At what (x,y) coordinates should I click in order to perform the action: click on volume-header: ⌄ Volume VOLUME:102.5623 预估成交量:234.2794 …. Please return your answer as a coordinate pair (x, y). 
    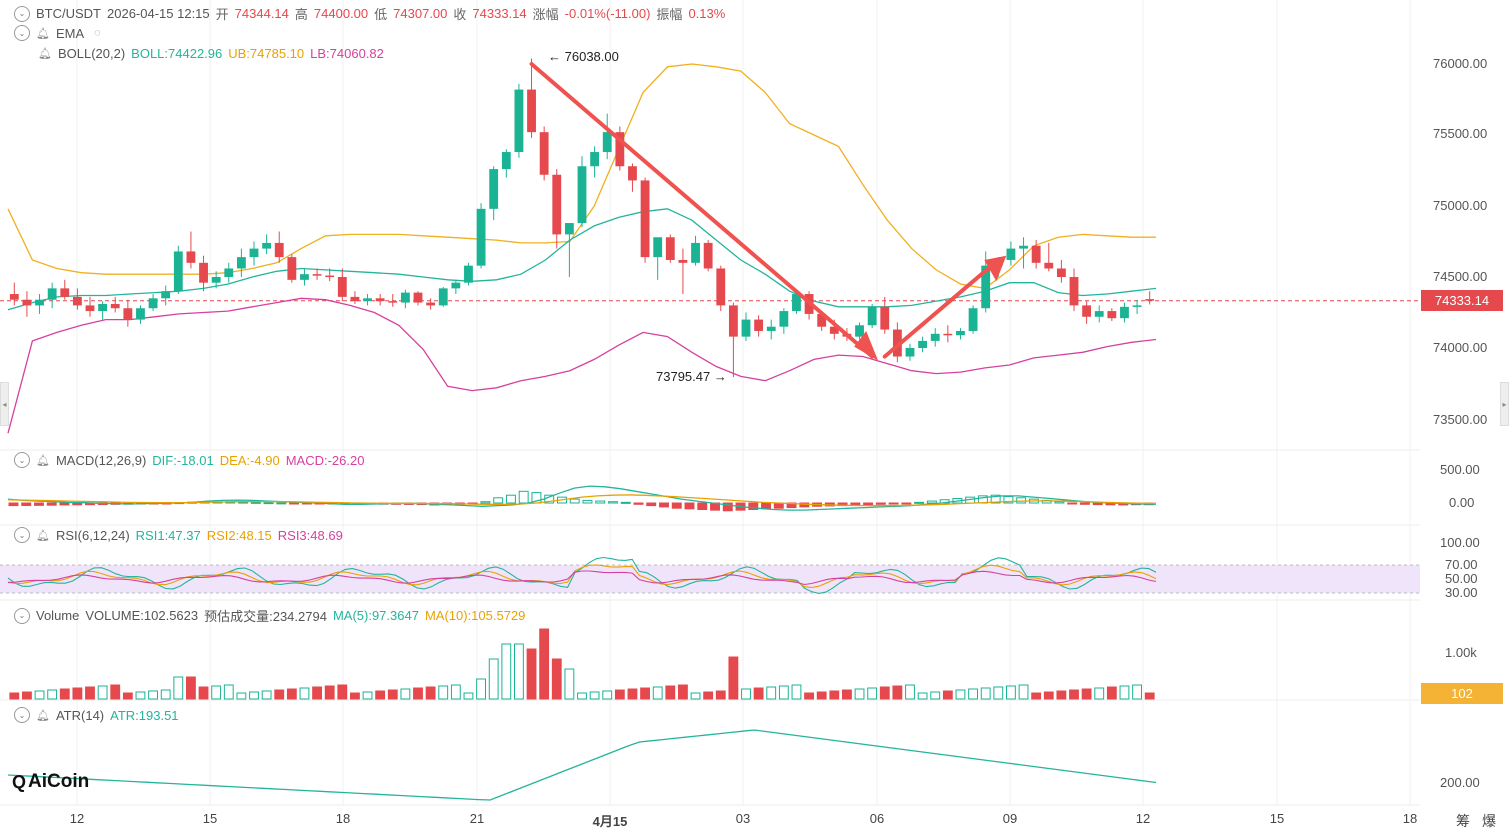
    Looking at the image, I should click on (269, 615).